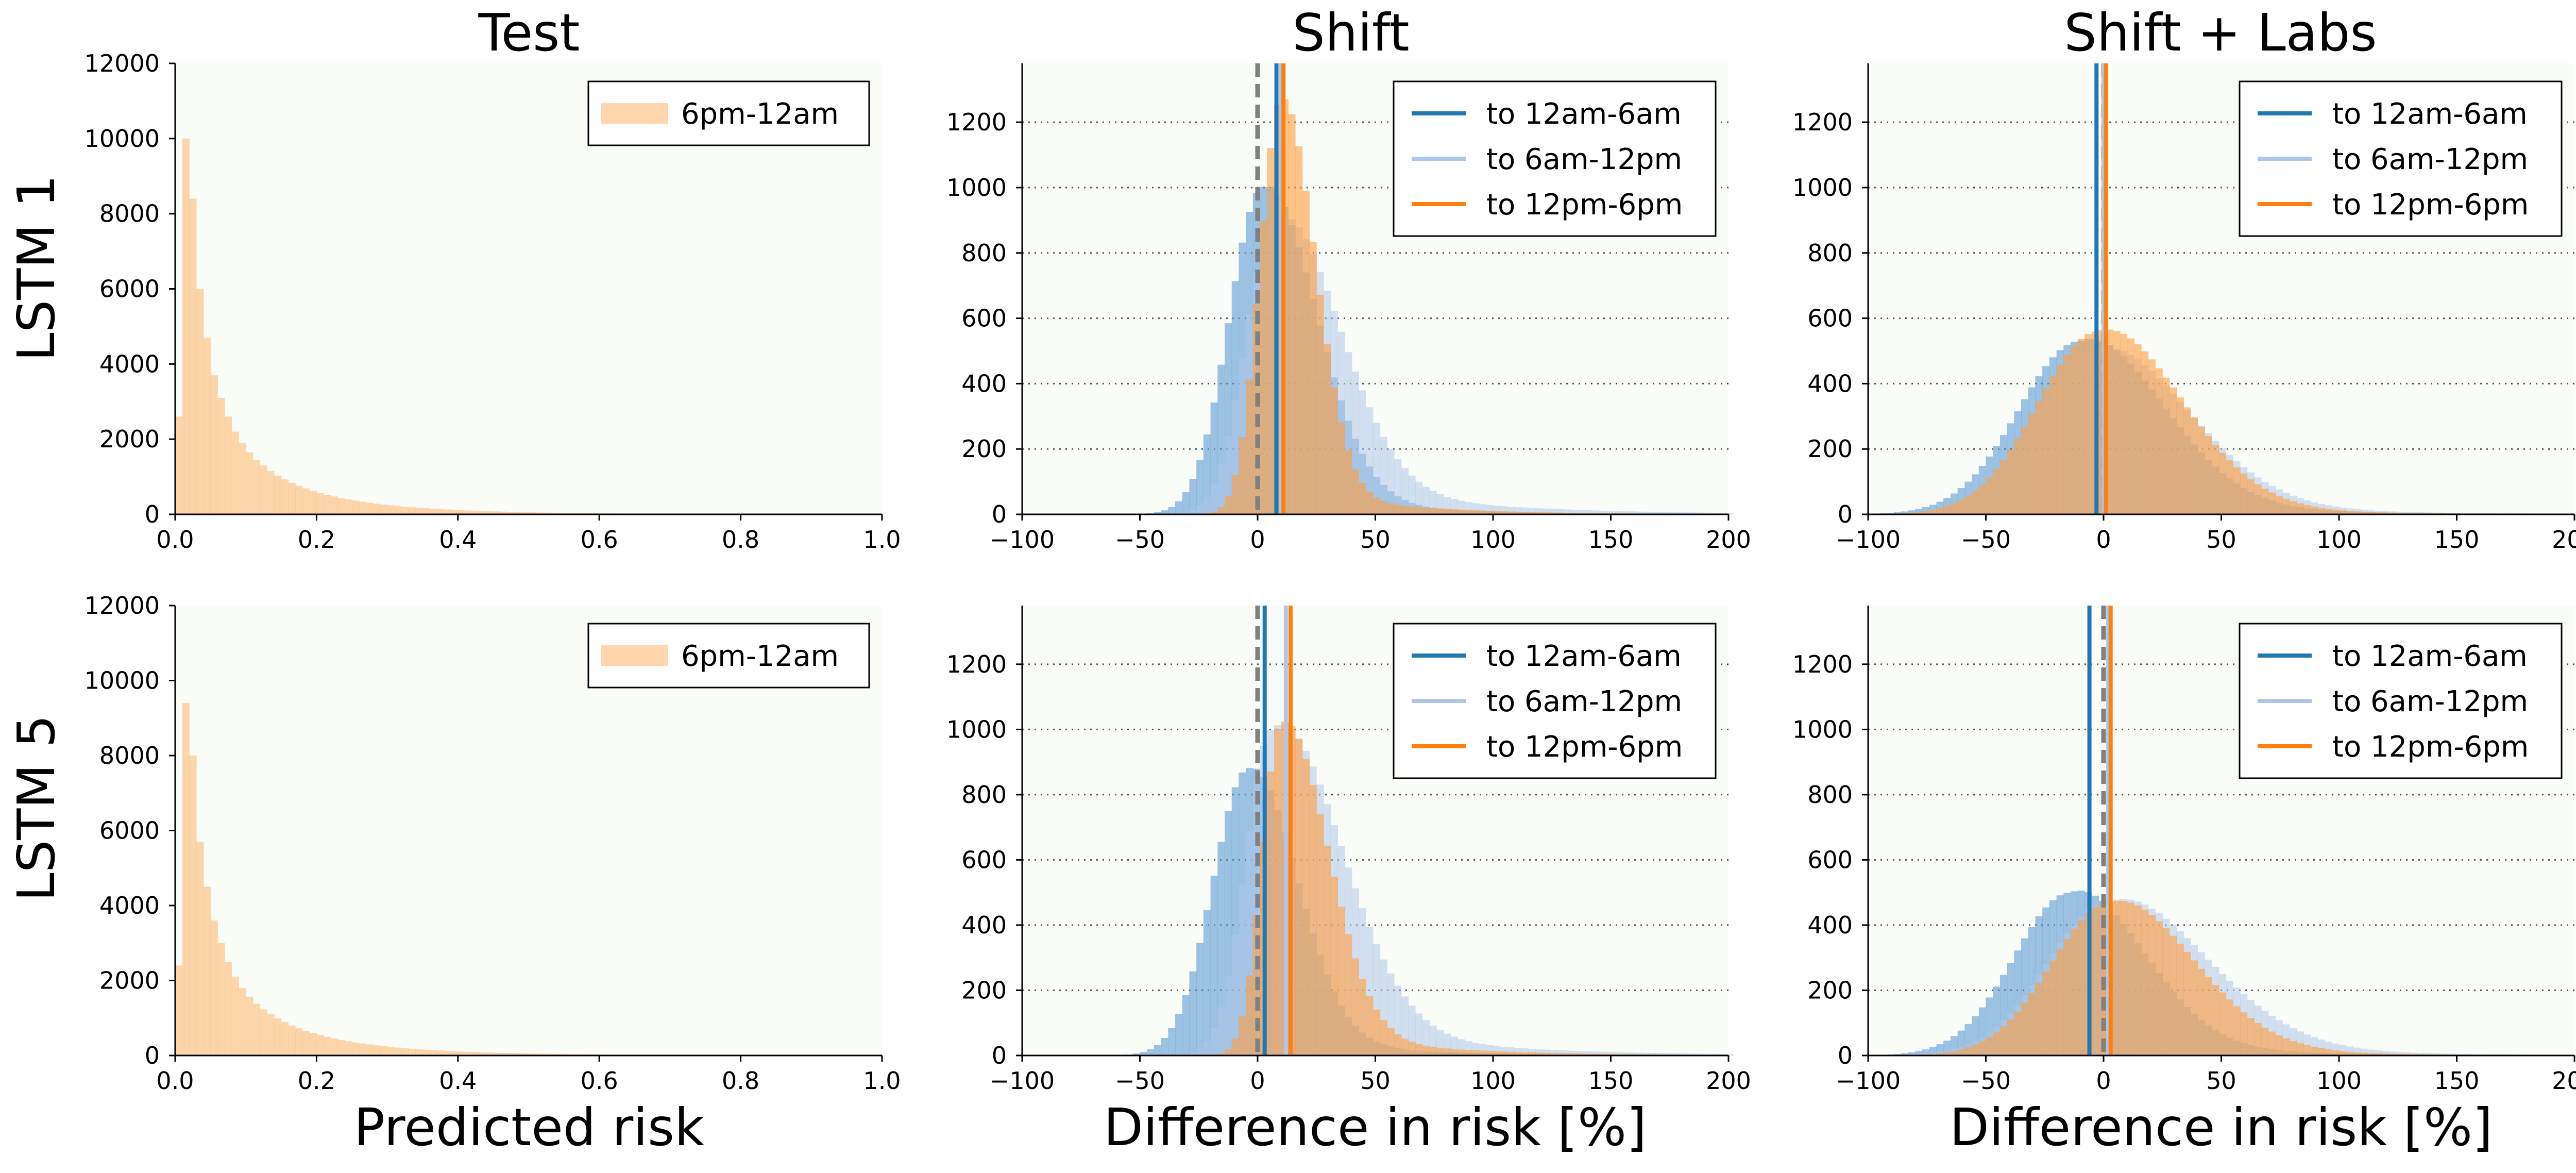 This screenshot has width=2576, height=1173. I want to click on x-tick-label: −50, so click(1140, 540).